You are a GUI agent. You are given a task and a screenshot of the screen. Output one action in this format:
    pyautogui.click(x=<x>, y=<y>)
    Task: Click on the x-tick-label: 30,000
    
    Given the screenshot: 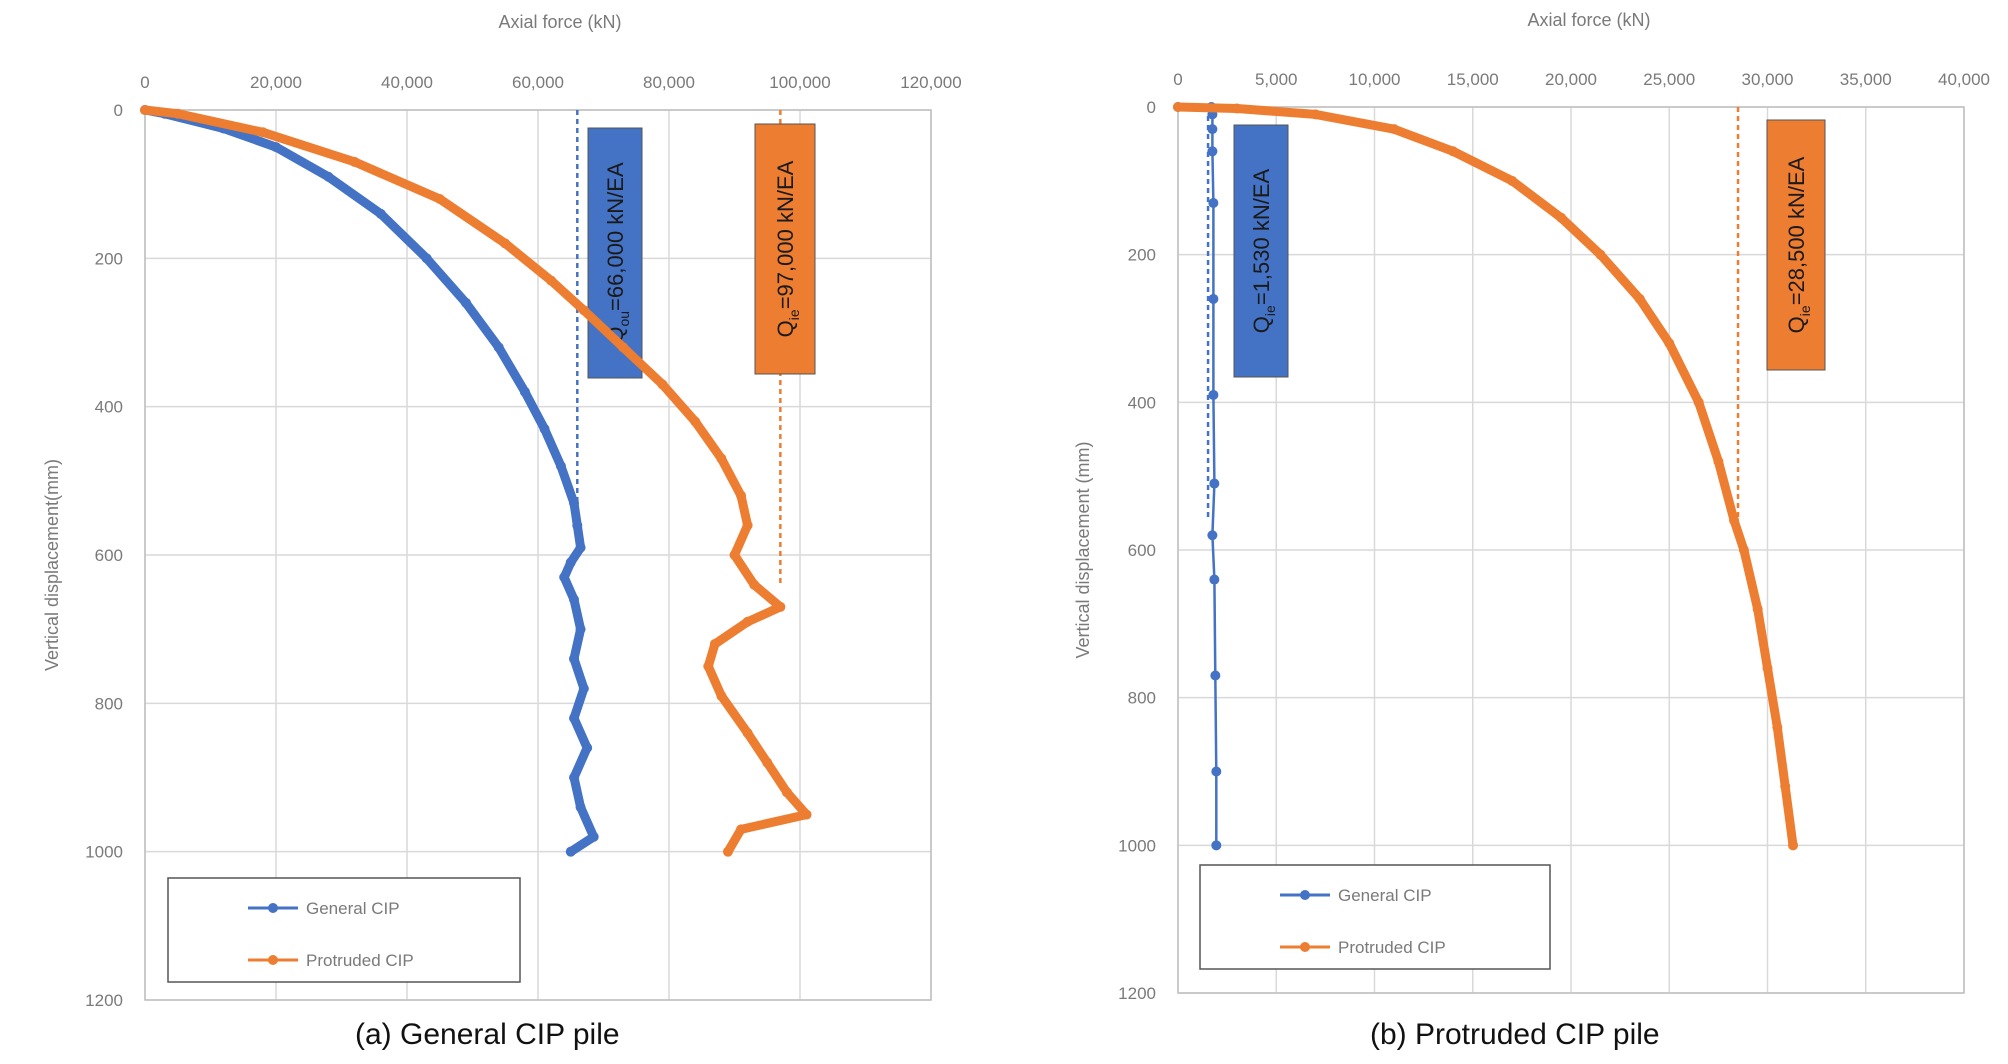 What is the action you would take?
    pyautogui.click(x=1768, y=79)
    